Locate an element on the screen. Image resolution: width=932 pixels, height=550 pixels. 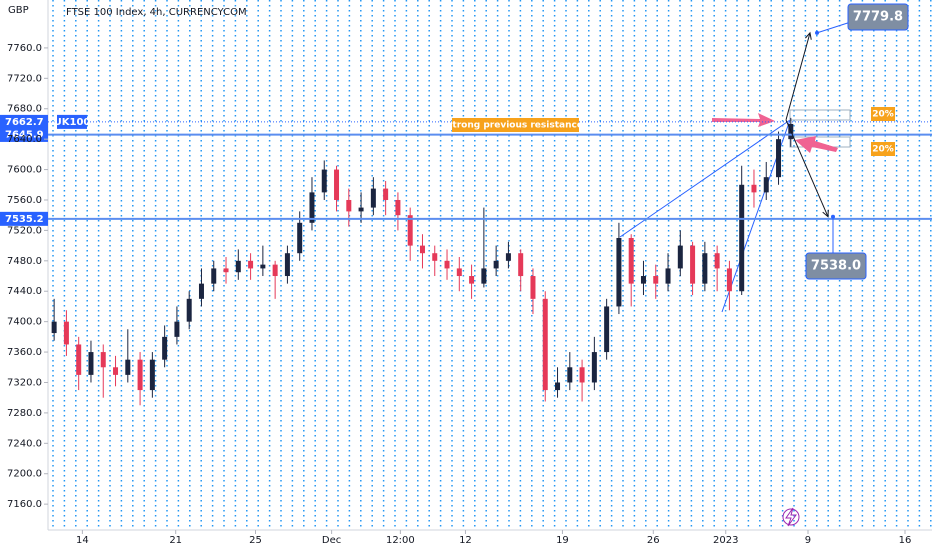
y-tick-label: 7480.0 is located at coordinates (24, 261).